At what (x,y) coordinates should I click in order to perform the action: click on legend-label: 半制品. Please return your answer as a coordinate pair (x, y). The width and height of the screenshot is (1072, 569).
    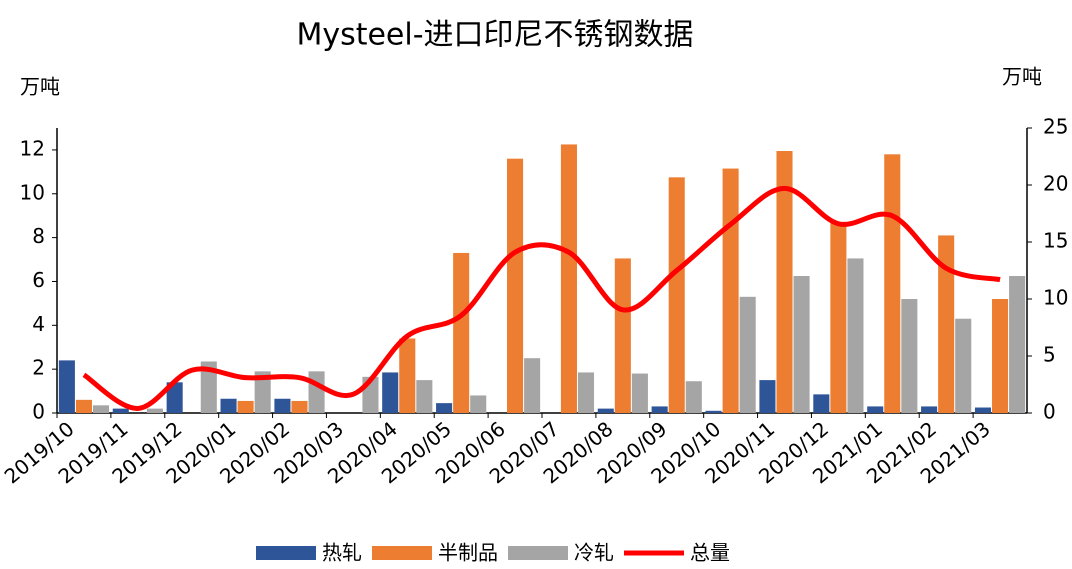
    Looking at the image, I should click on (468, 553).